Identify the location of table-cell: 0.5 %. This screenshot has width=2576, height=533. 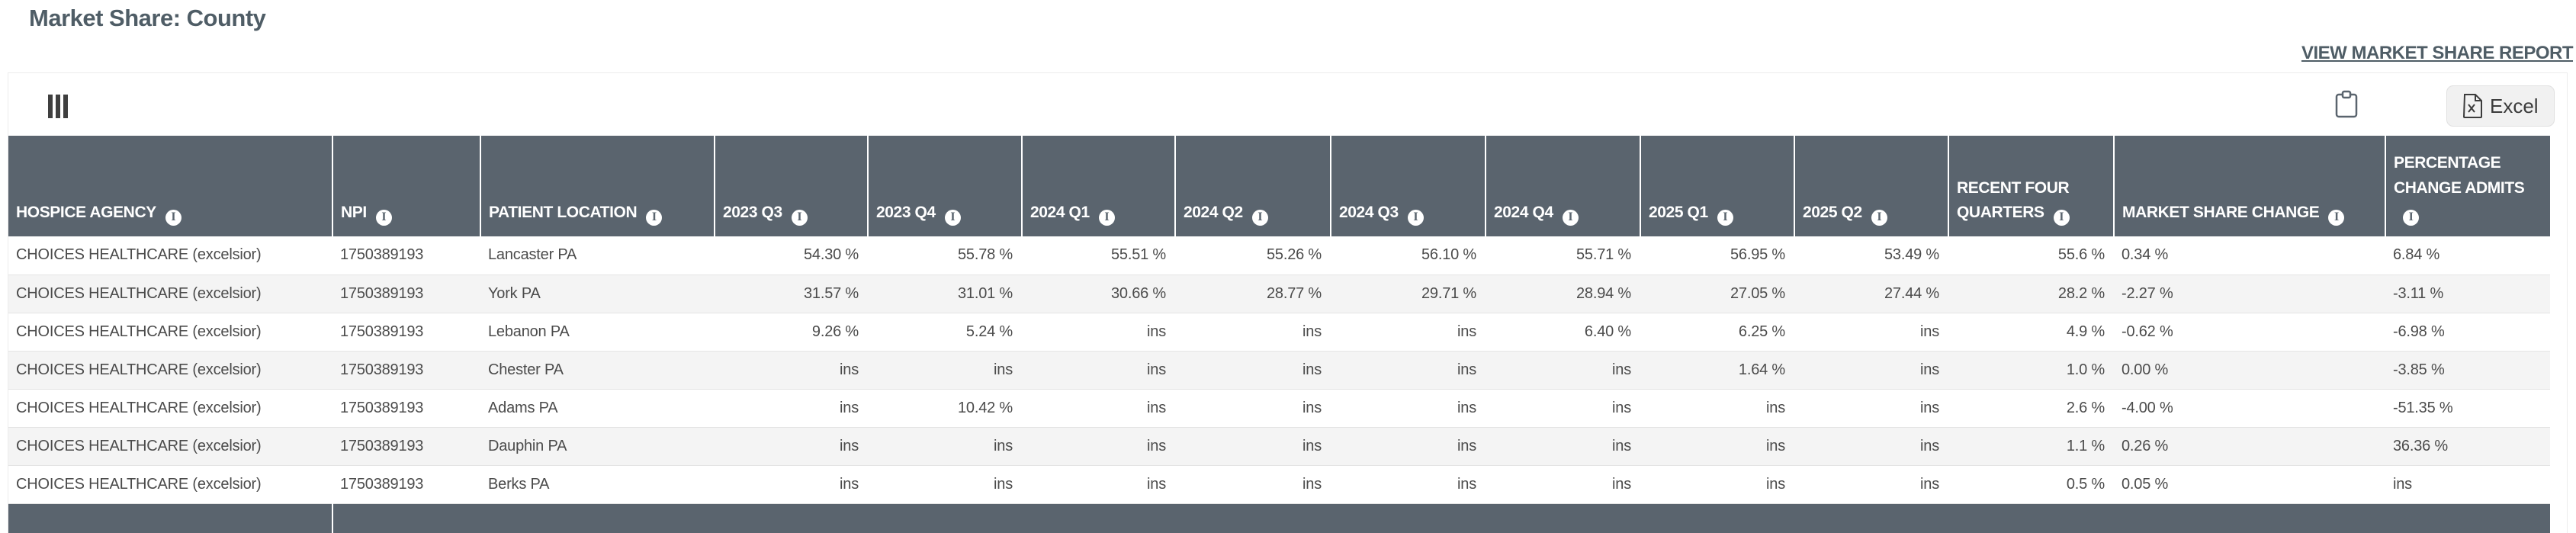
(2031, 484).